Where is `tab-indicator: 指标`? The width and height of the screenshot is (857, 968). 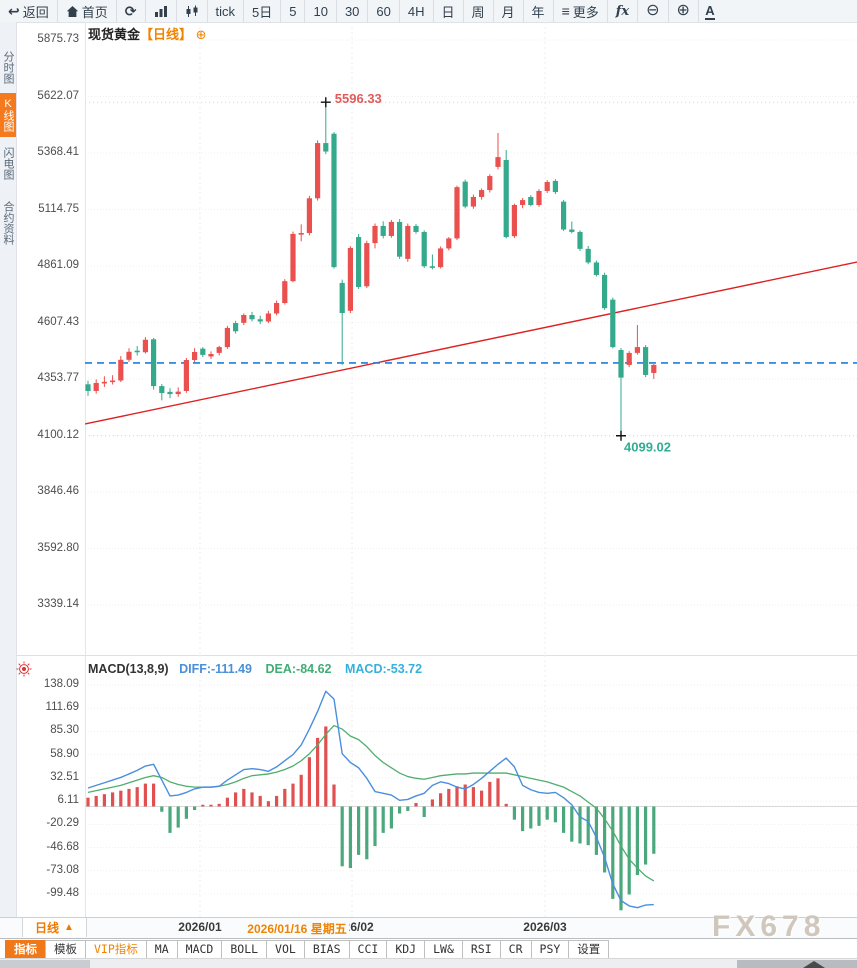
tab-indicator: 指标 is located at coordinates (25, 949).